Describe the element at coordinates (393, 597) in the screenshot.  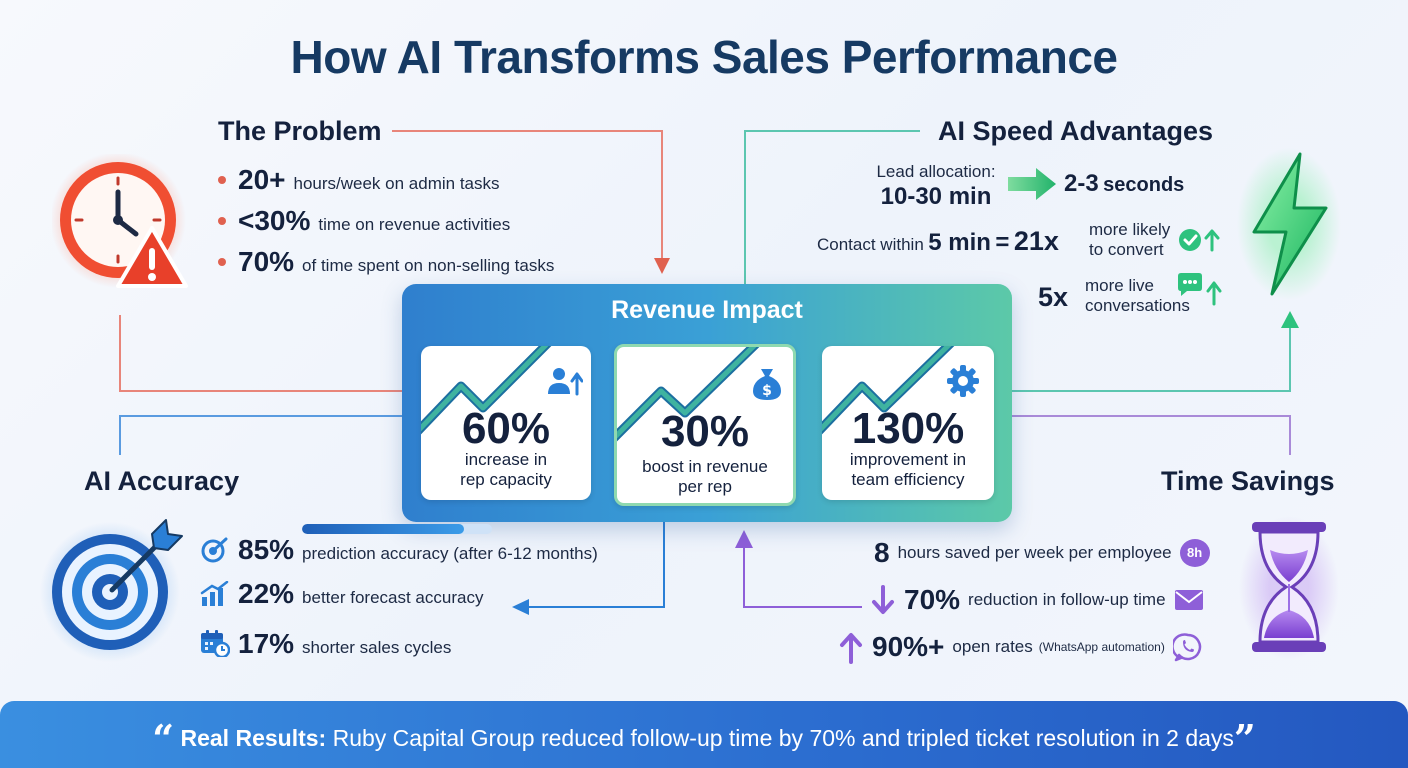
I see `accuracy-text: better forecast accuracy` at that location.